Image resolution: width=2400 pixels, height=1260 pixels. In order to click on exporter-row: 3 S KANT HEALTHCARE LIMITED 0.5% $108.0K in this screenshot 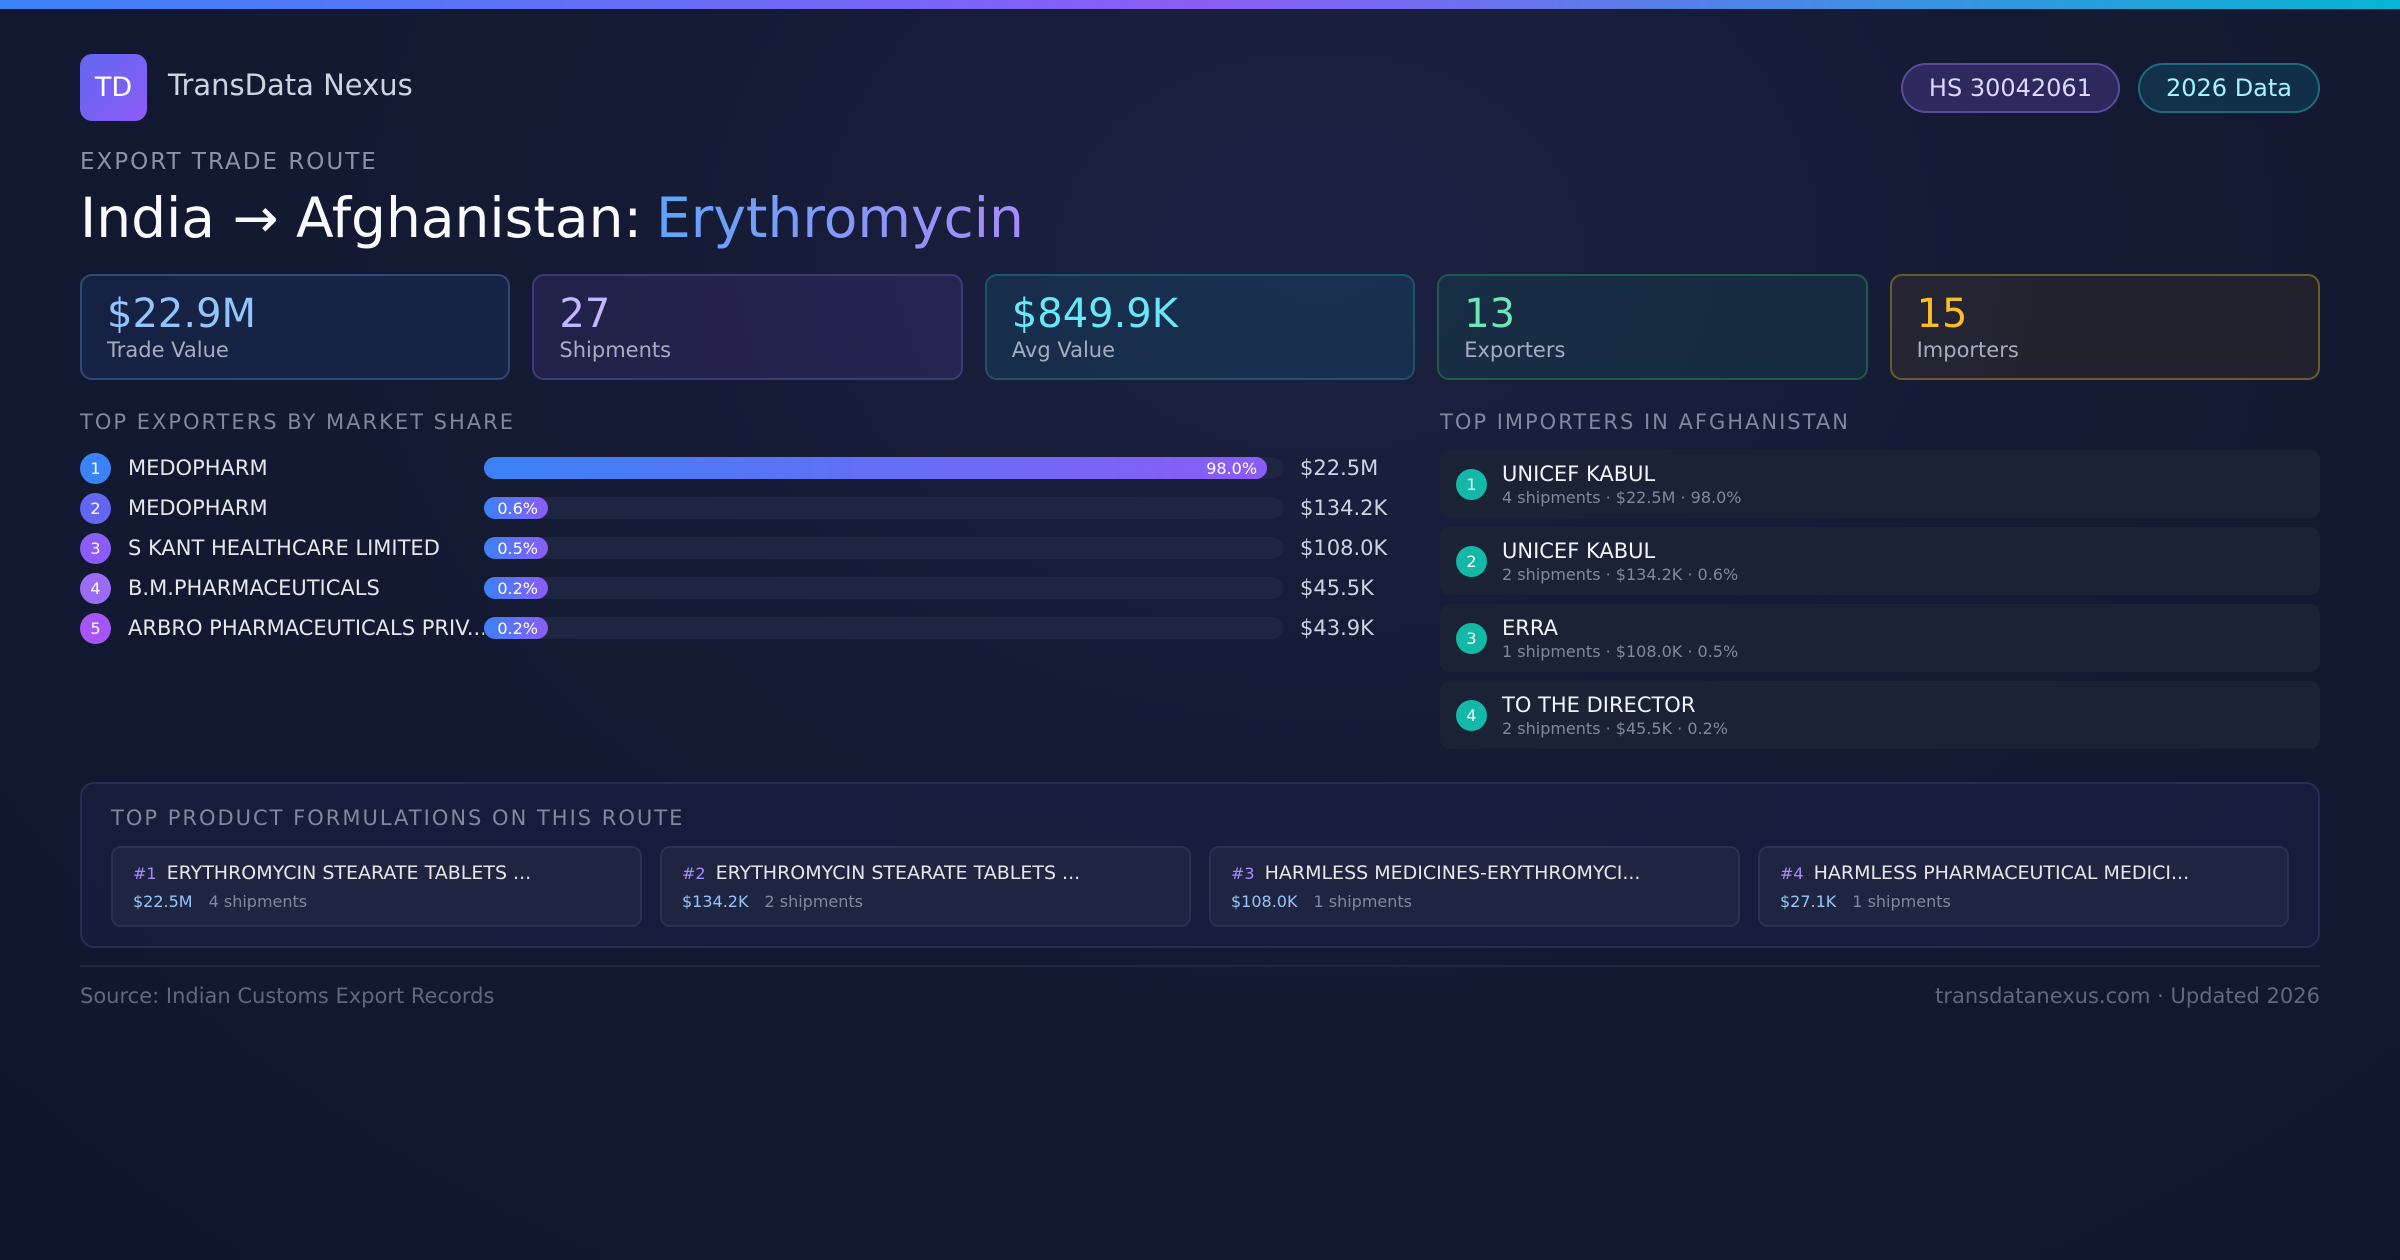, I will do `click(740, 548)`.